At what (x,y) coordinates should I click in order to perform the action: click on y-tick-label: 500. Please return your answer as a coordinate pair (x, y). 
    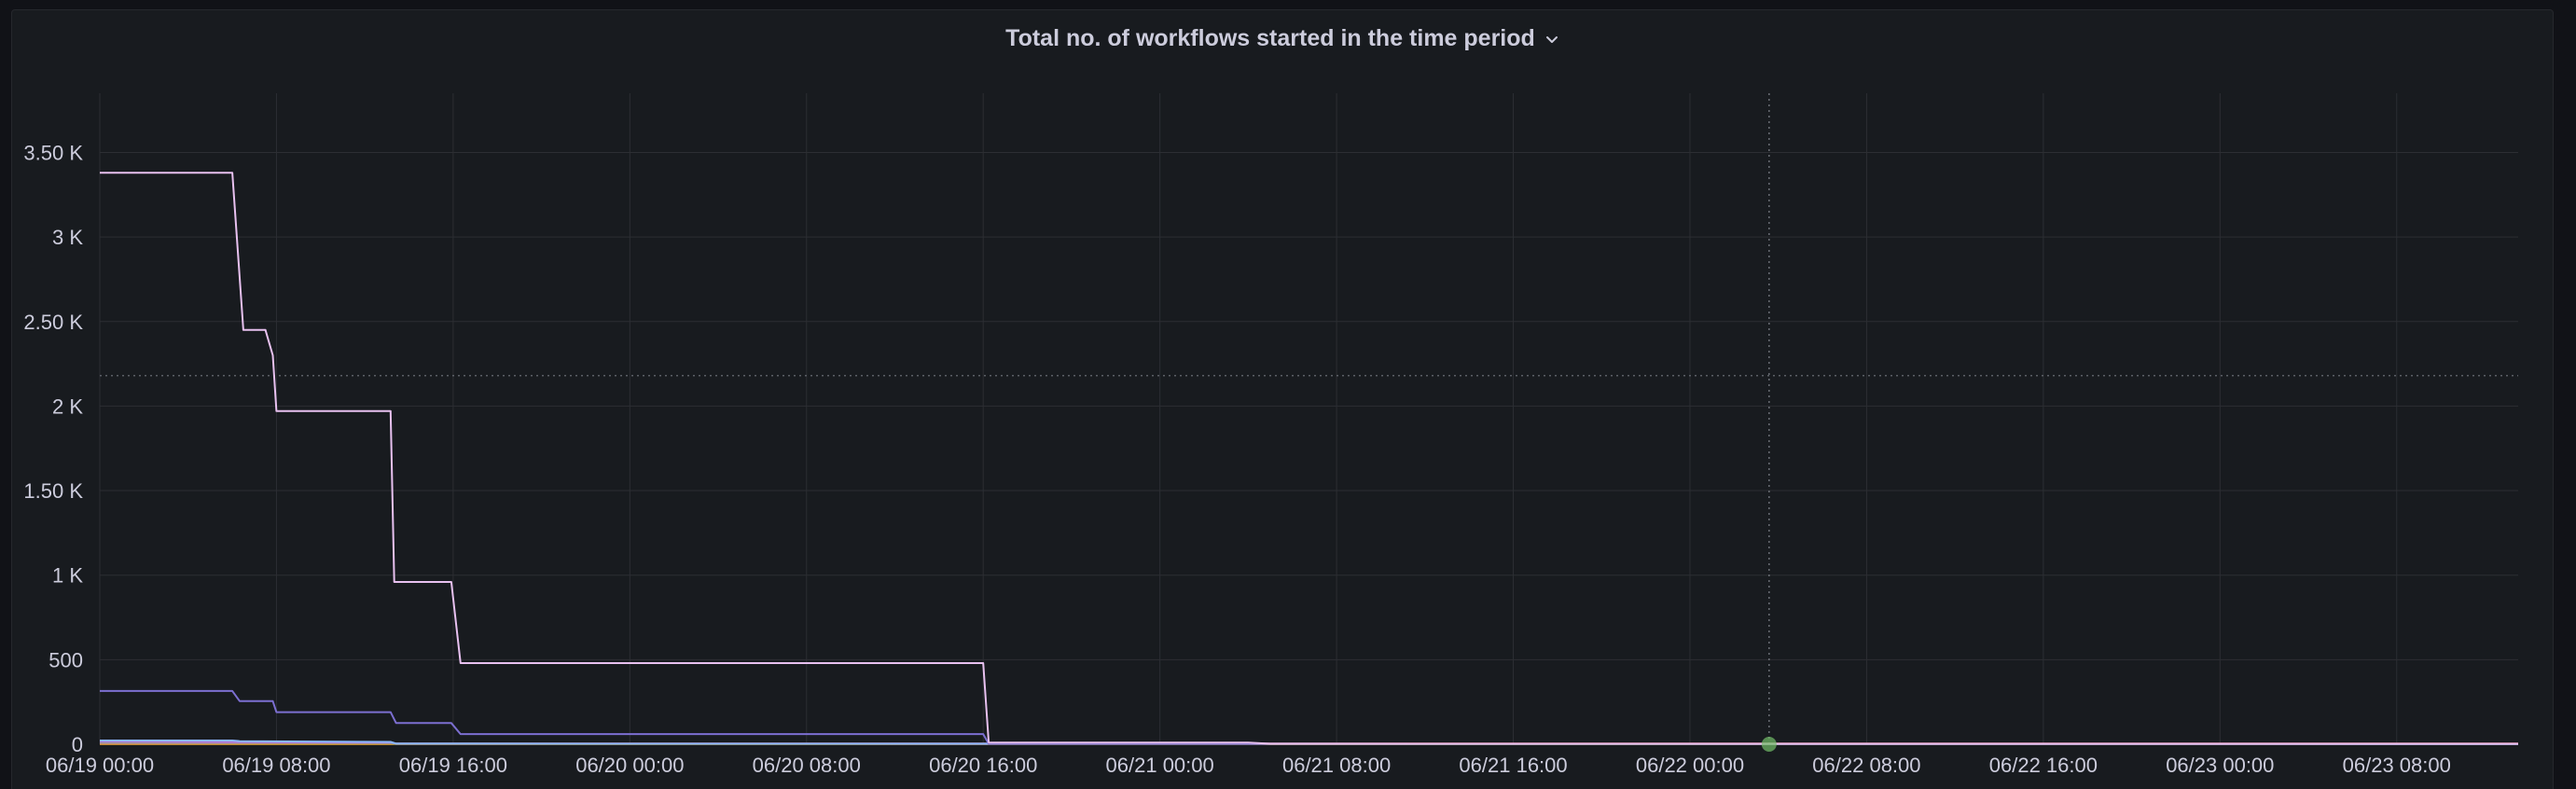
    Looking at the image, I should click on (65, 659).